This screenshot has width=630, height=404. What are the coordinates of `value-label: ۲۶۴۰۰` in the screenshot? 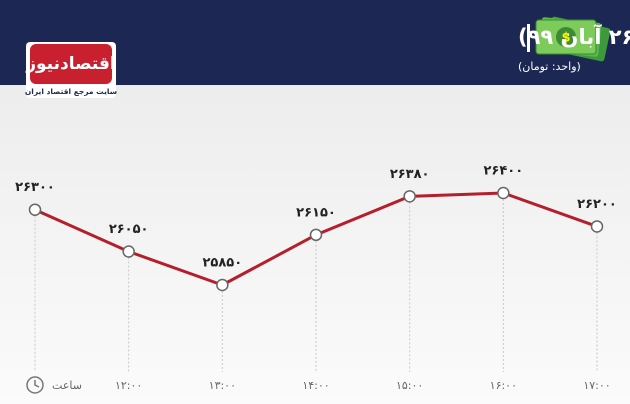 It's located at (503, 171).